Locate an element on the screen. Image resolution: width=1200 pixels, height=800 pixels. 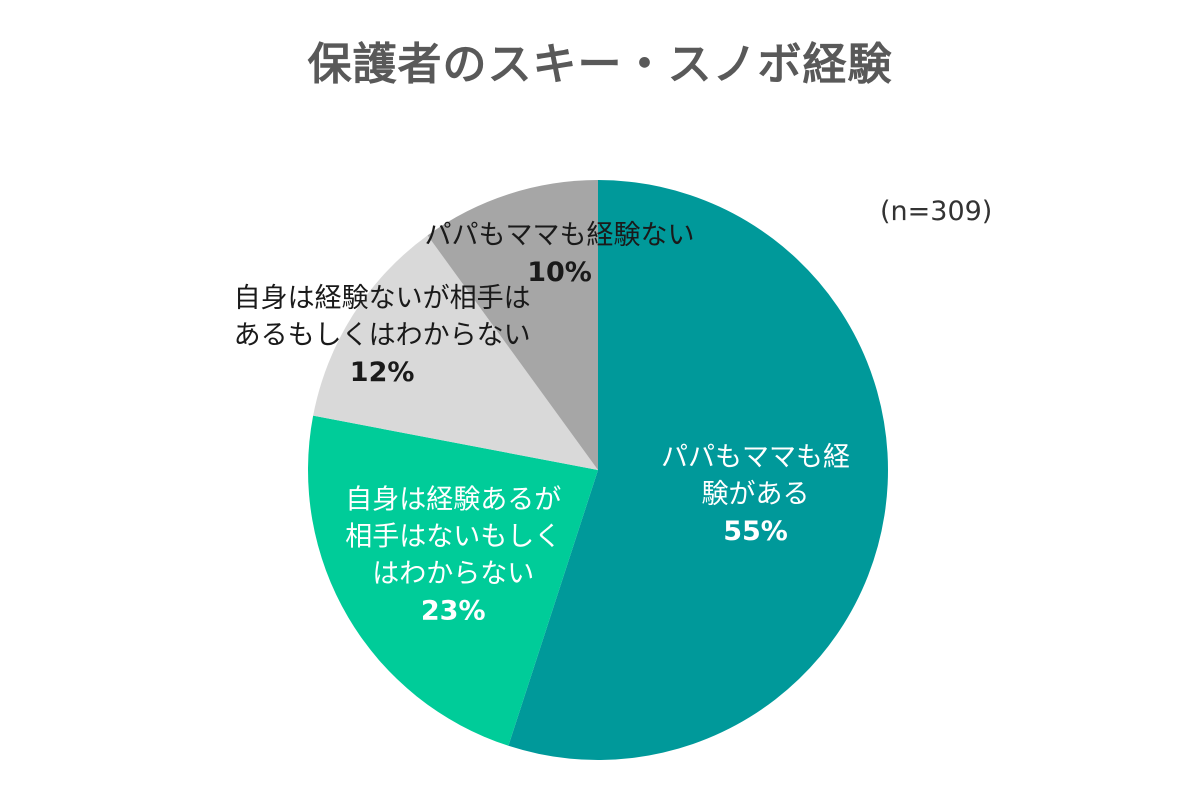
chart-title: 保護者のスキー・スノボ経験 is located at coordinates (600, 64).